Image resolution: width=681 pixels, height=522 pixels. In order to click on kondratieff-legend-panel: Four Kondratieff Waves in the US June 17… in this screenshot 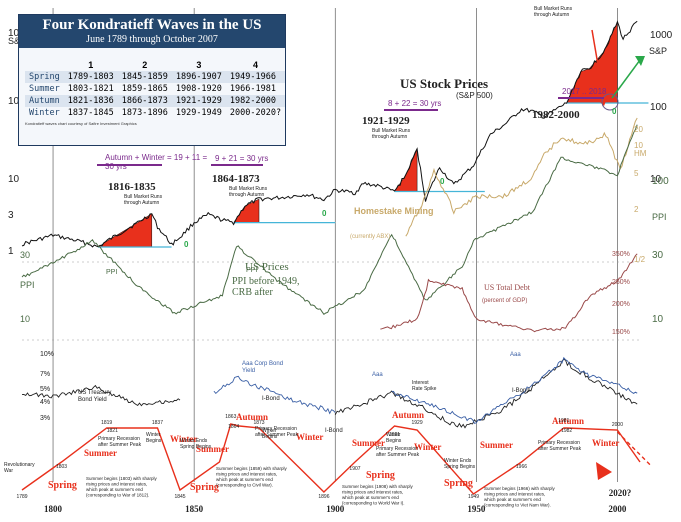, I will do `click(152, 80)`.